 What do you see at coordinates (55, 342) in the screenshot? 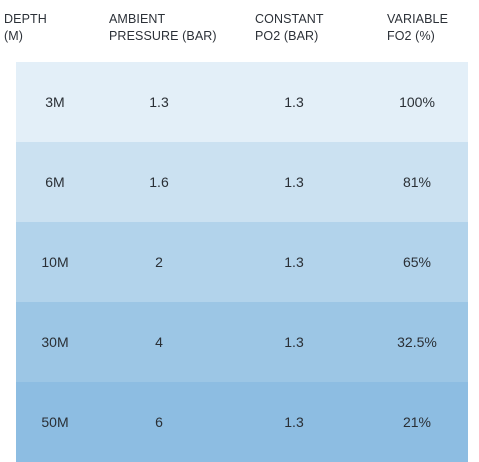
I see `depth-cell: 30M` at bounding box center [55, 342].